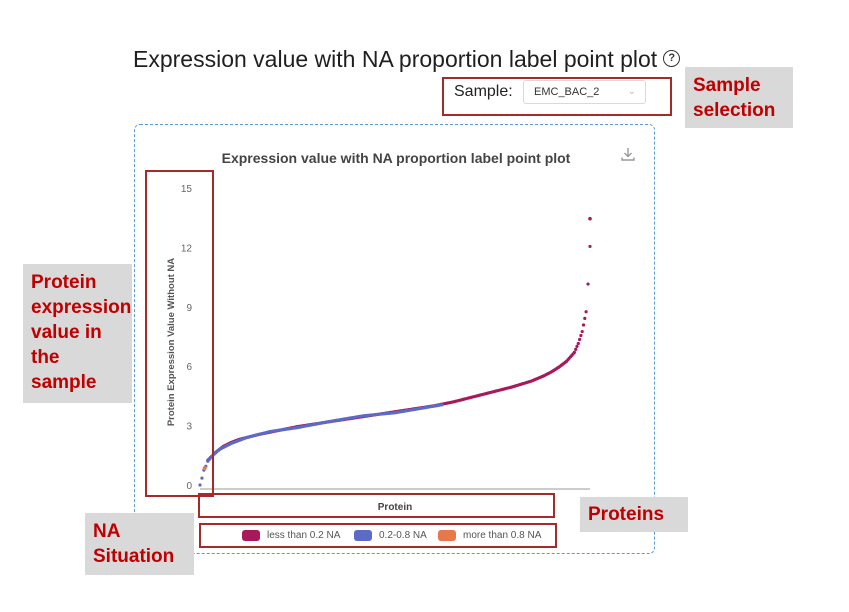  I want to click on legend-label: less than 0.2 NA, so click(304, 535).